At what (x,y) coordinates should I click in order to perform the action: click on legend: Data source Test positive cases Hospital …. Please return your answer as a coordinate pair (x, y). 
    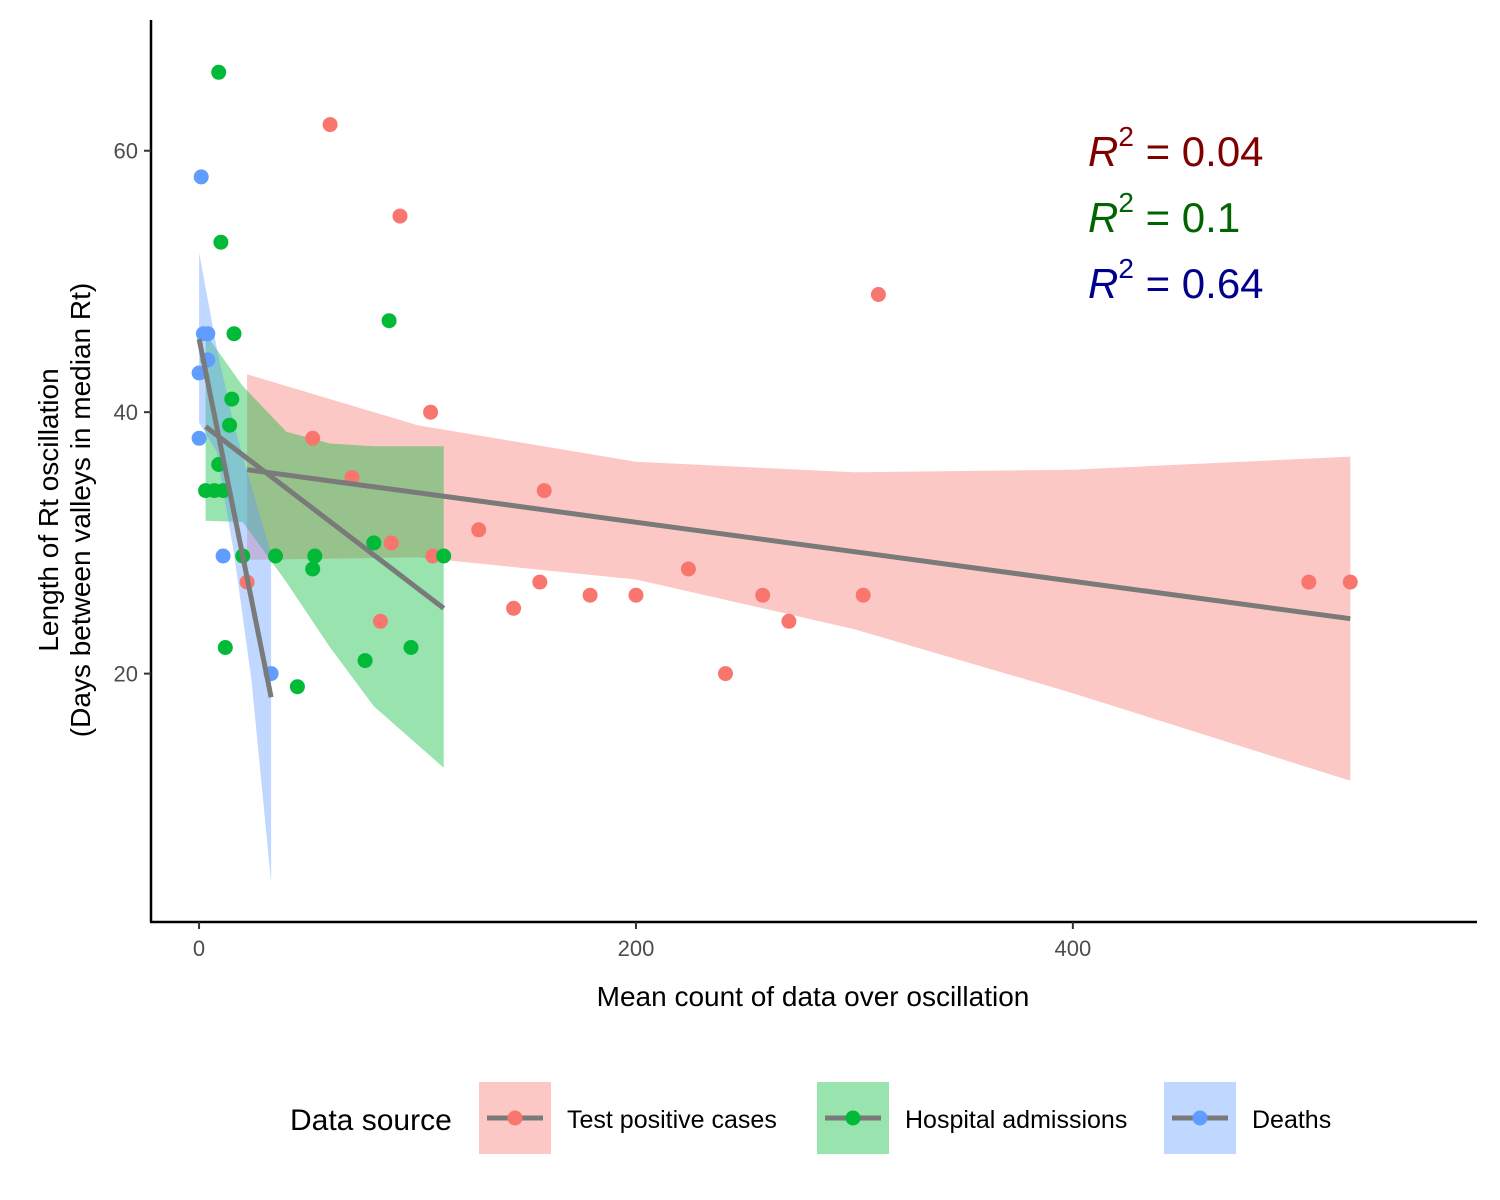
    Looking at the image, I should click on (810, 1118).